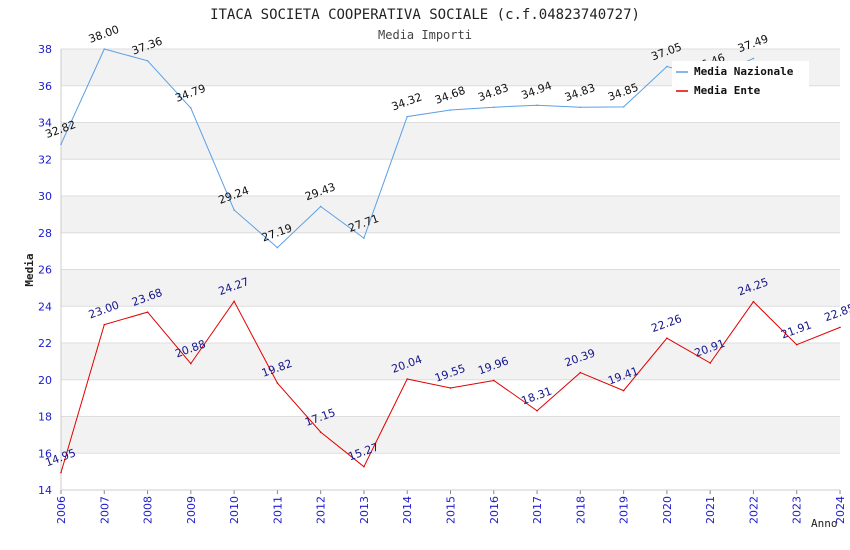 The height and width of the screenshot is (550, 850). What do you see at coordinates (45, 196) in the screenshot?
I see `y-tick-label: 30` at bounding box center [45, 196].